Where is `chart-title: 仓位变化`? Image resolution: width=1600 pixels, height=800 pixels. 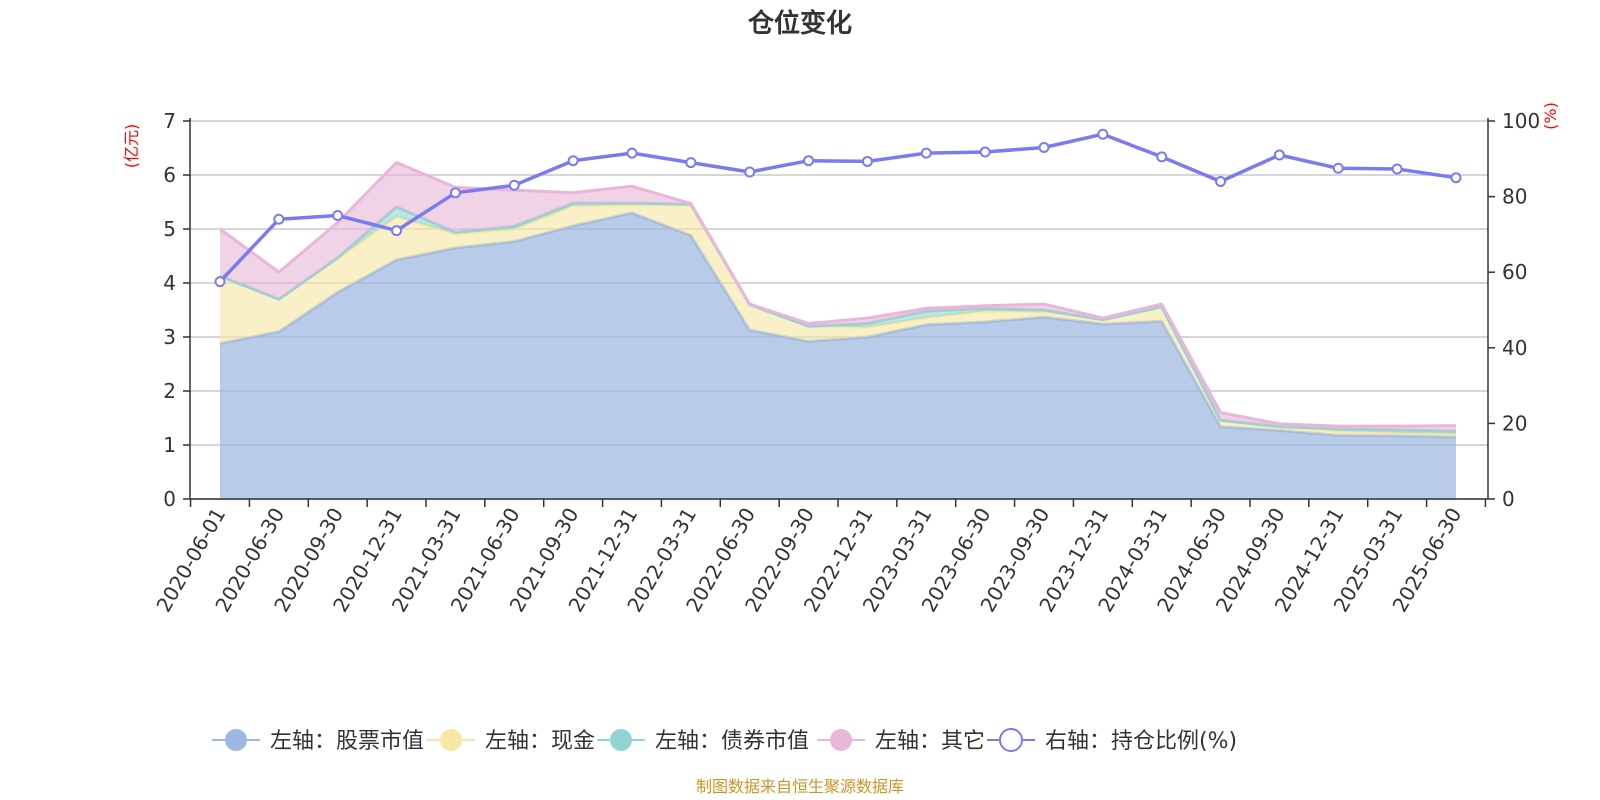
chart-title: 仓位变化 is located at coordinates (799, 23).